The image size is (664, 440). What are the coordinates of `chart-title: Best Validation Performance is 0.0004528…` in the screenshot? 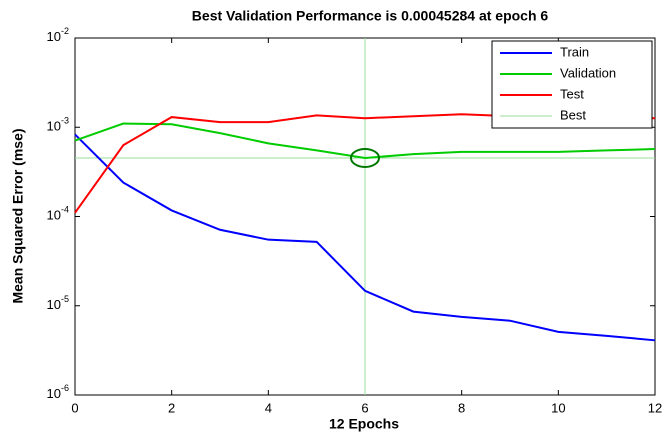 It's located at (370, 16).